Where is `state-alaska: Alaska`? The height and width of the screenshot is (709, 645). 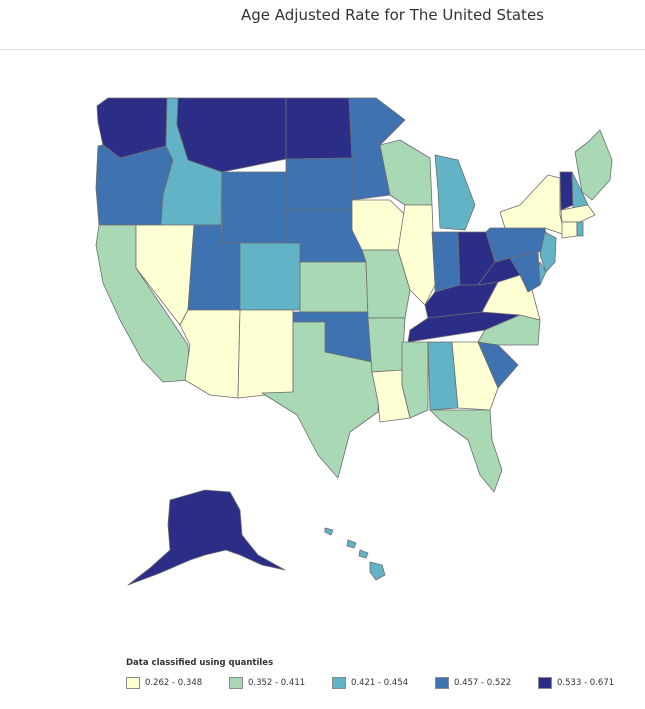
state-alaska: Alaska is located at coordinates (206, 537).